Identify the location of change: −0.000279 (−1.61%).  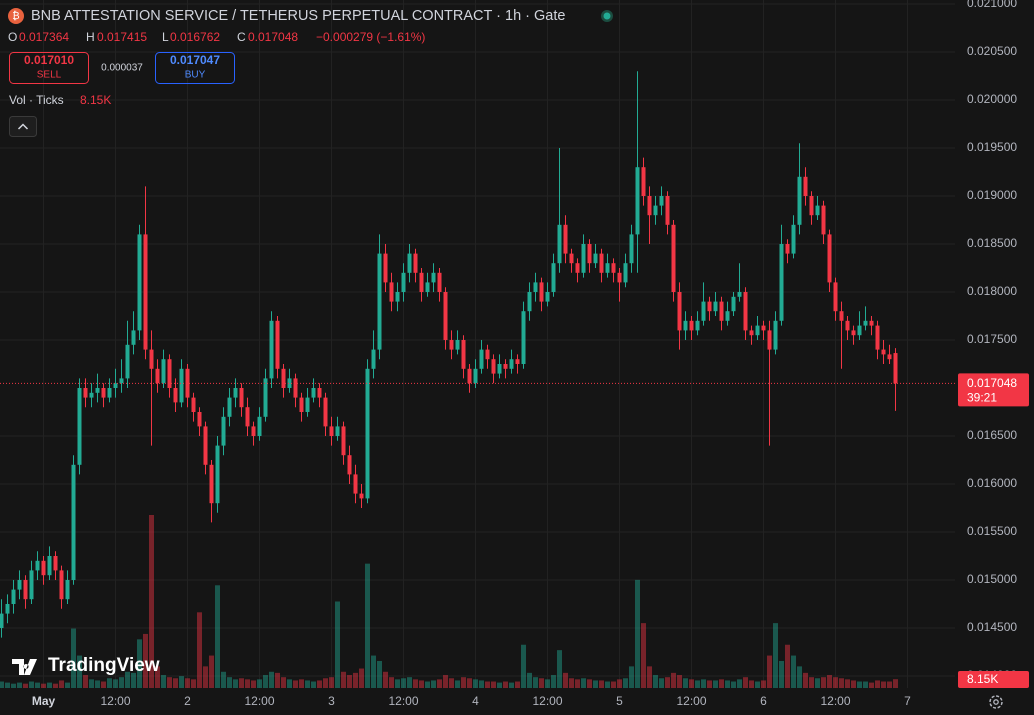
(370, 37).